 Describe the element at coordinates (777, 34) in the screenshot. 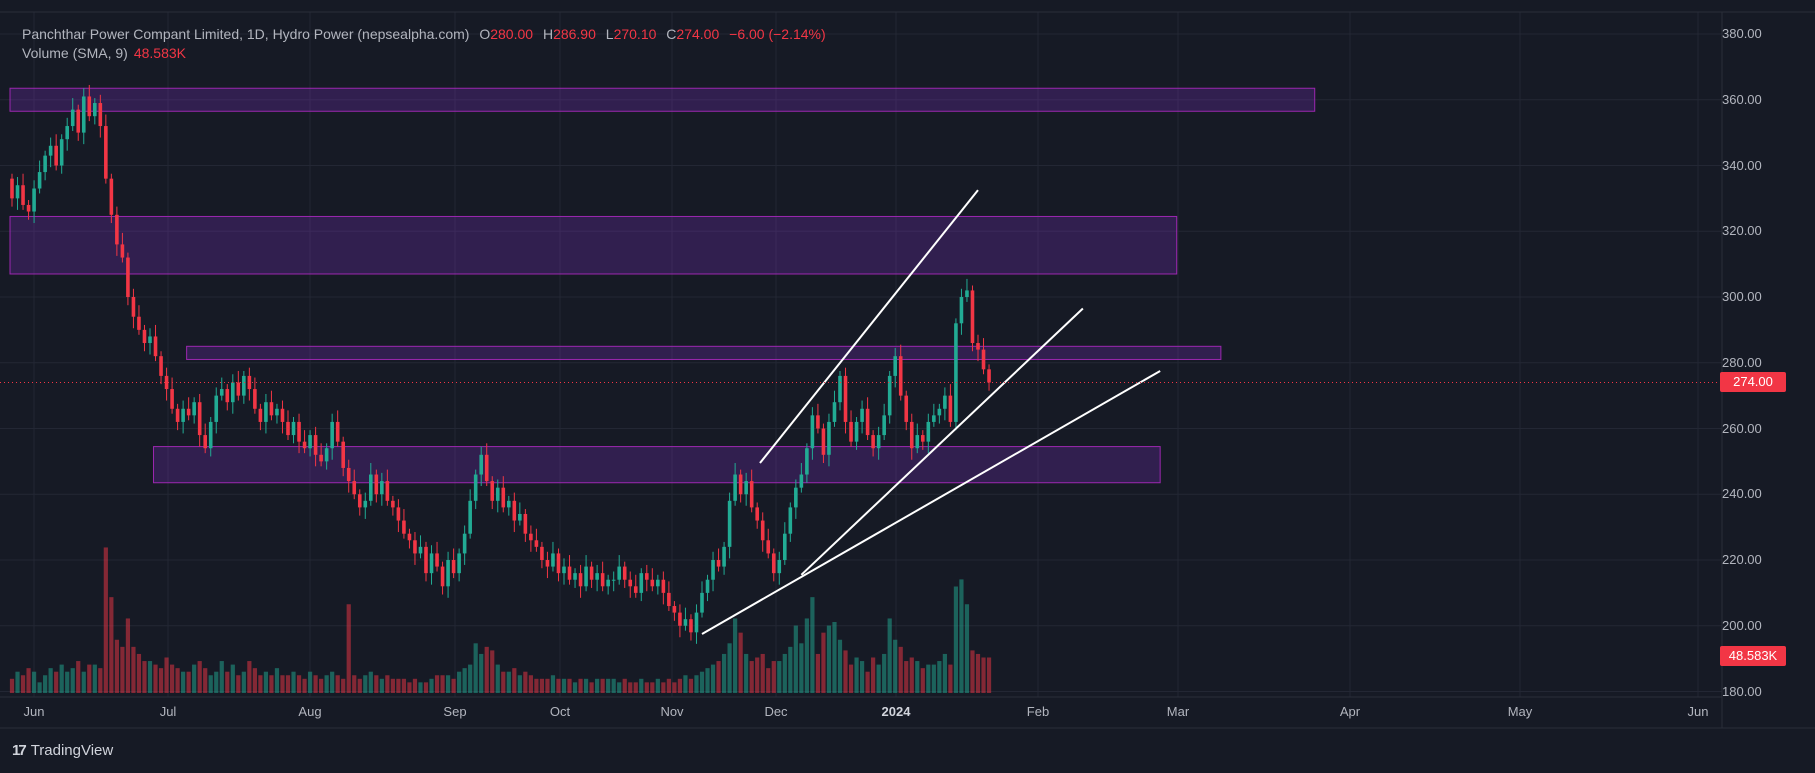

I see `change-value: −6.00 (−2.14%)` at that location.